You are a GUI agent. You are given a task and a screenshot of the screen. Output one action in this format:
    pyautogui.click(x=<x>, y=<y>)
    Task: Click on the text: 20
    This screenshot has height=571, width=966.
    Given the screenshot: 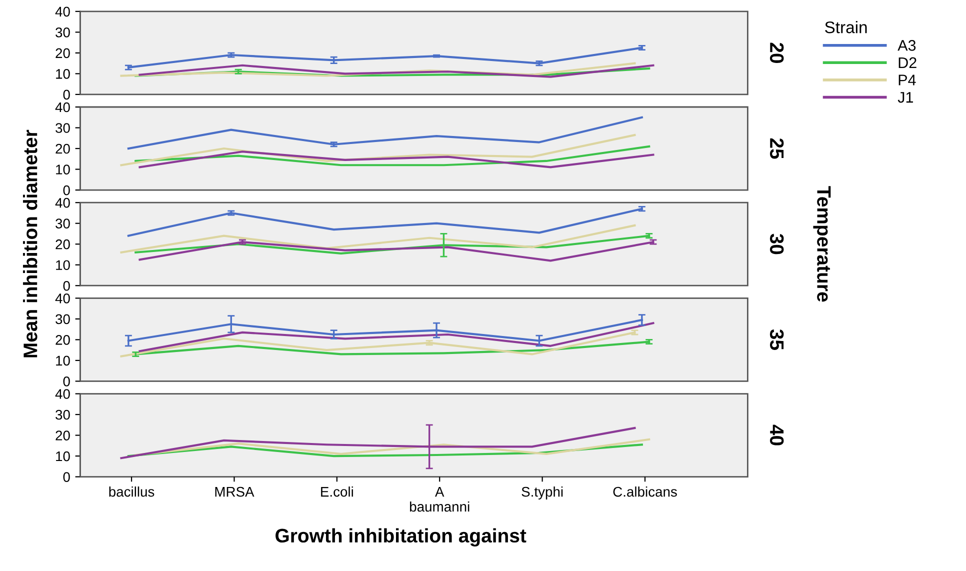 What is the action you would take?
    pyautogui.click(x=777, y=52)
    